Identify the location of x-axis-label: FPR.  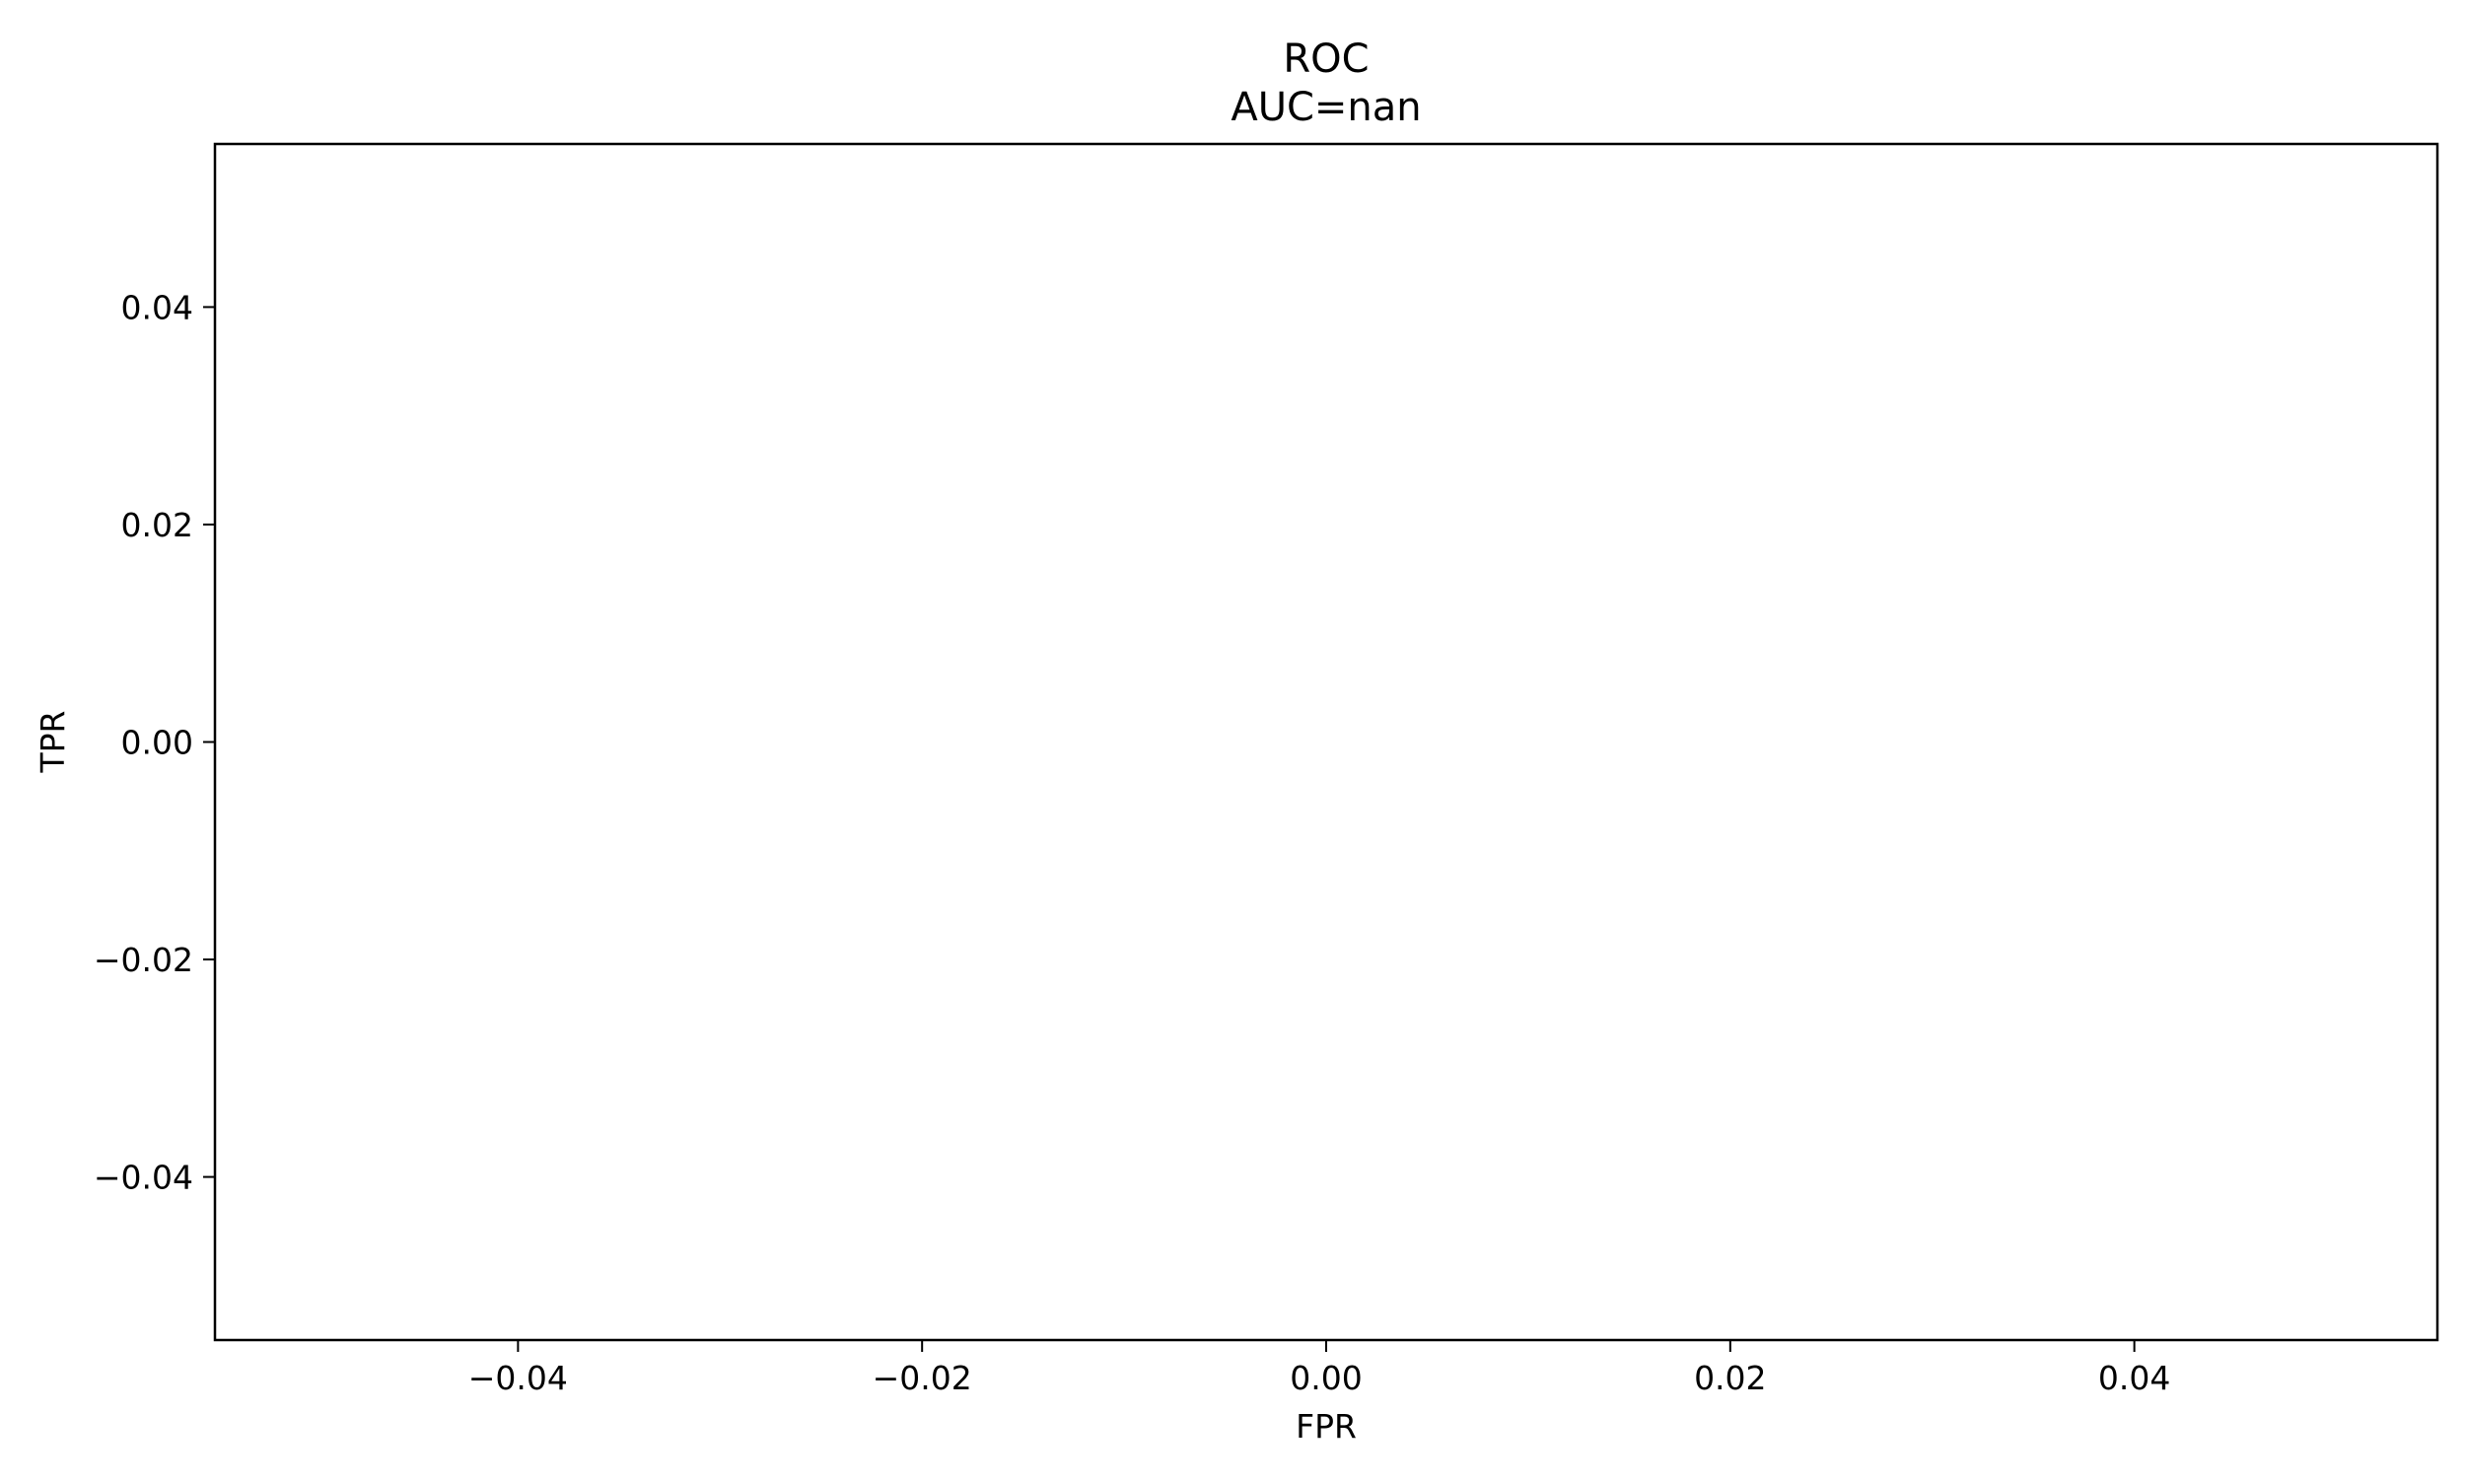
(1326, 1426).